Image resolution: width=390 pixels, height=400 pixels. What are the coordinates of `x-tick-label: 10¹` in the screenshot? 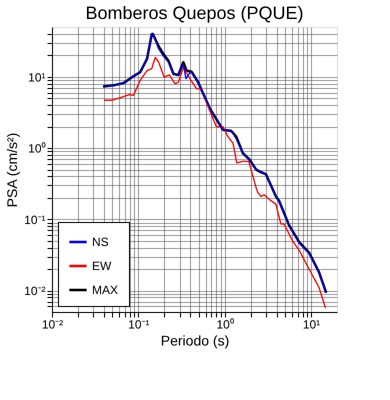 It's located at (311, 325).